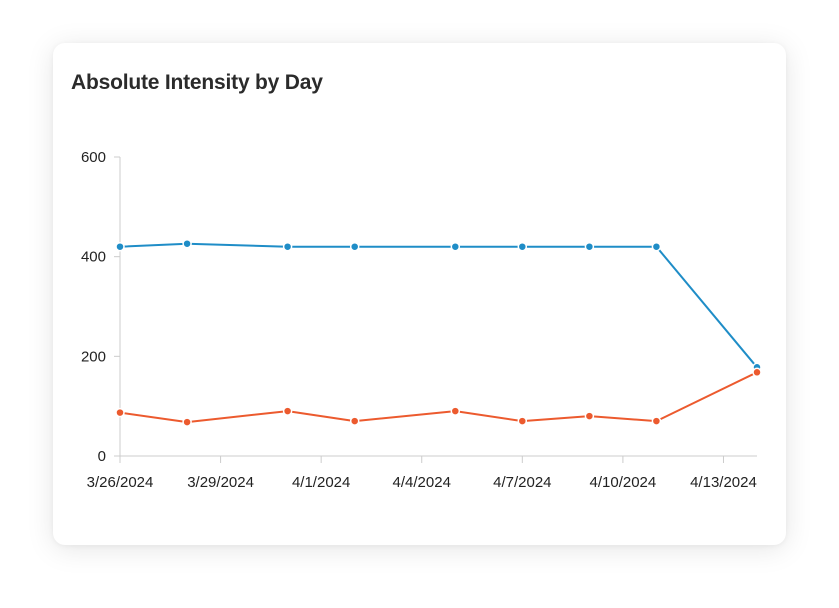 Image resolution: width=839 pixels, height=608 pixels. I want to click on x-tick-label: 3/26/2024, so click(120, 482).